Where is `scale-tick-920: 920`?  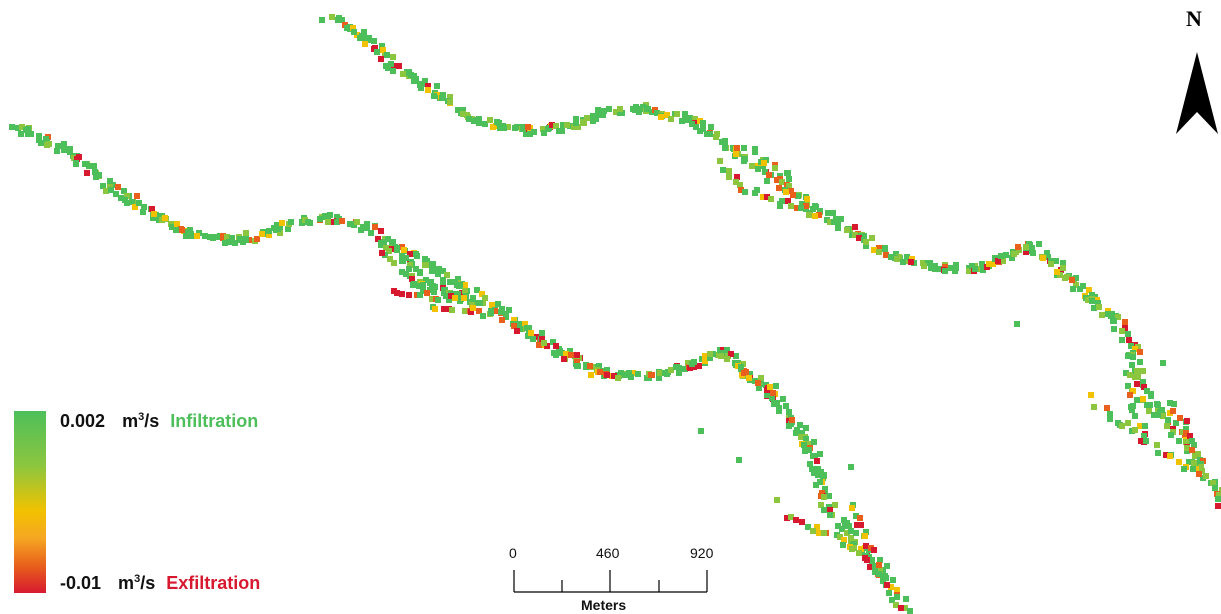 scale-tick-920: 920 is located at coordinates (702, 553).